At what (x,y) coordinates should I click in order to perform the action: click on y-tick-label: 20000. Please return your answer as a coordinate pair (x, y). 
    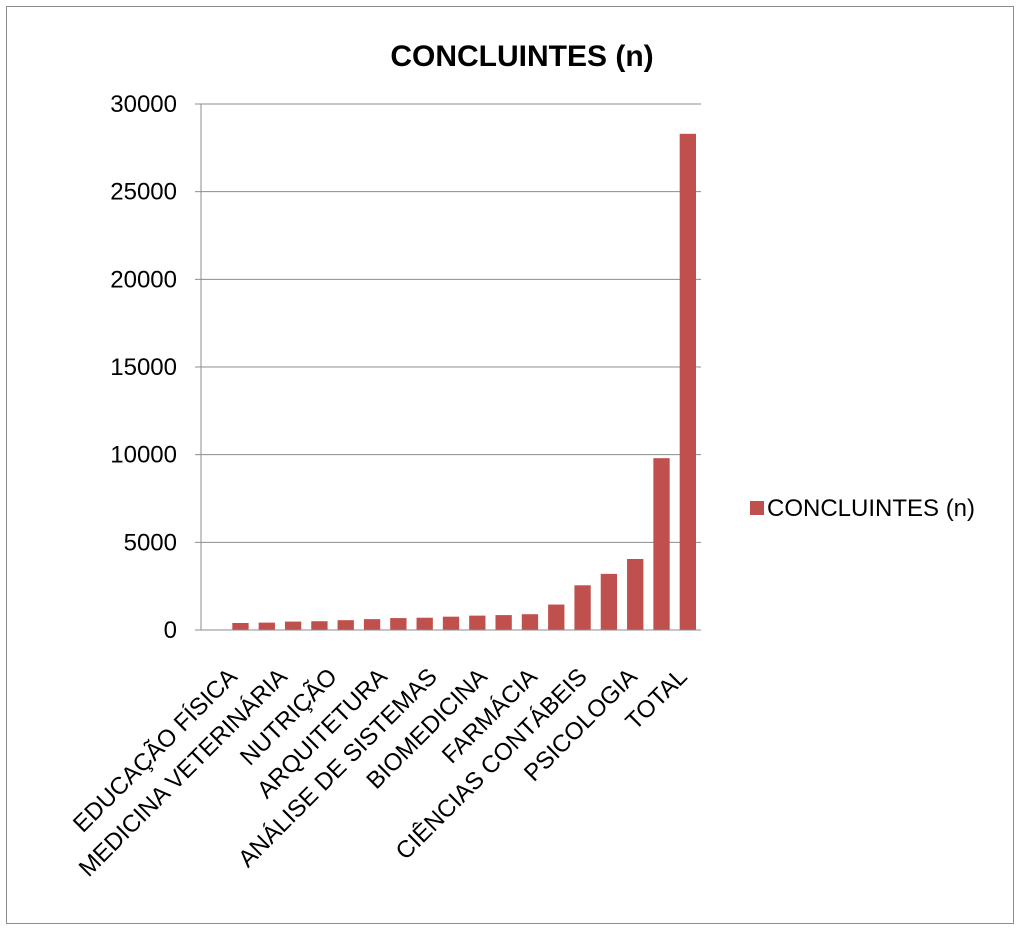
    Looking at the image, I should click on (143, 279).